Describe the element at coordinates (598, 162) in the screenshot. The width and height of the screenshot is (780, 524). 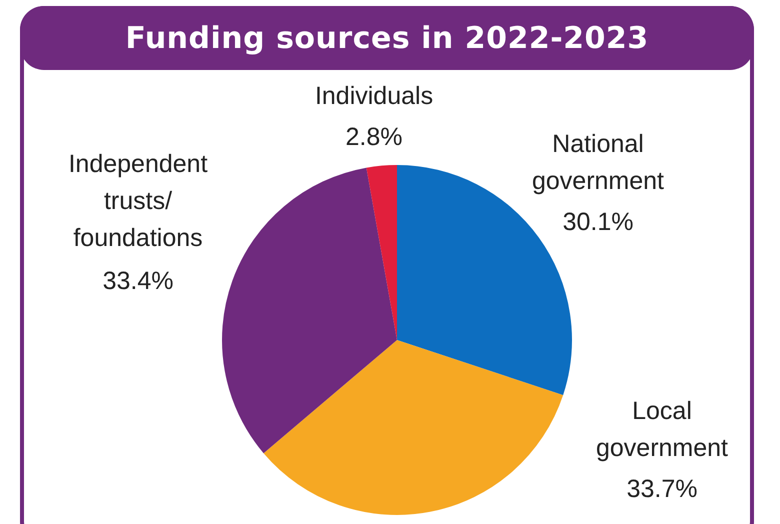
I see `slice-label: National government` at that location.